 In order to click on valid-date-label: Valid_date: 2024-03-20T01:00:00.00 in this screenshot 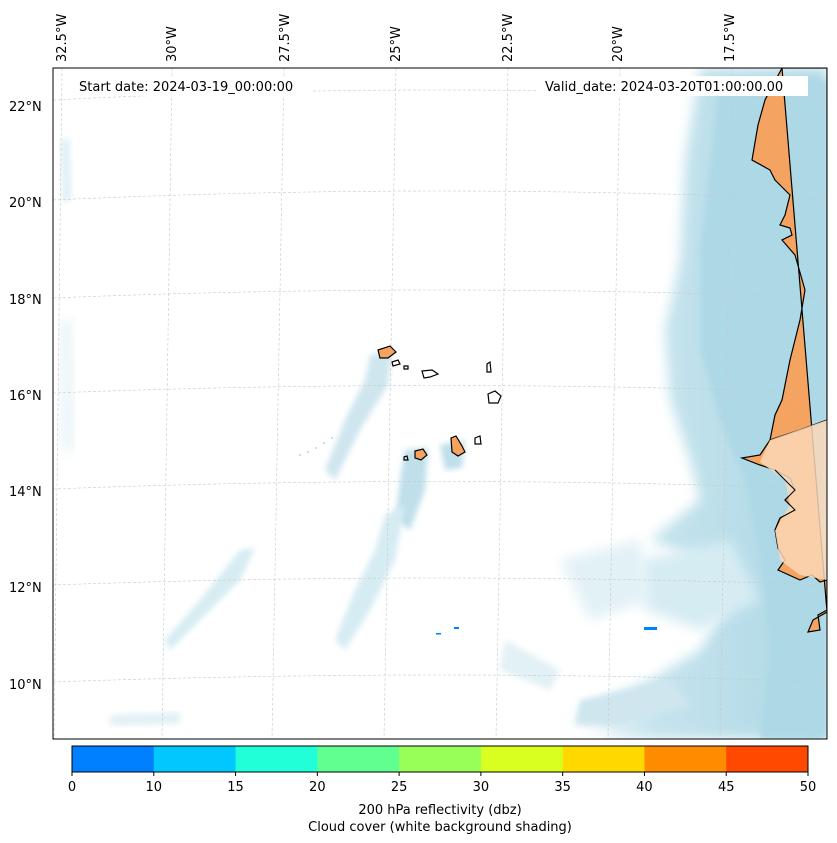, I will do `click(664, 87)`.